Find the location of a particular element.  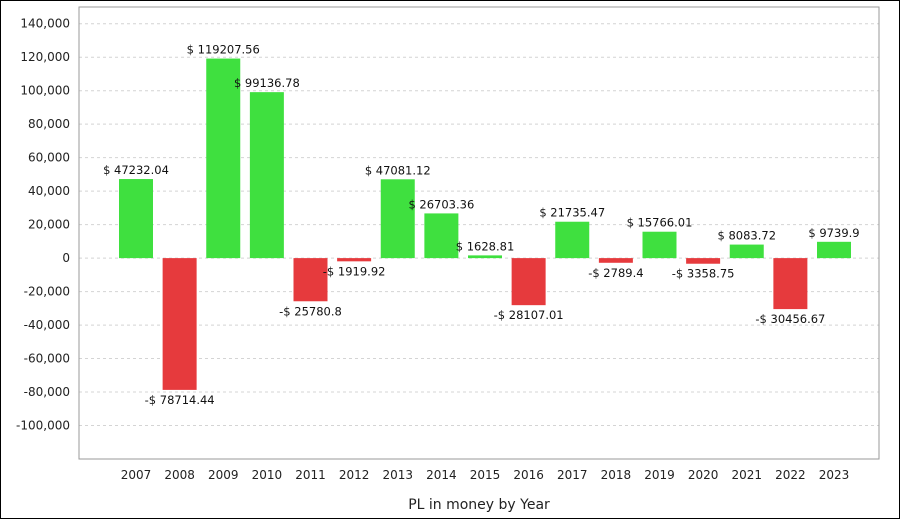

y-tick-label: 100,000 is located at coordinates (45, 91).